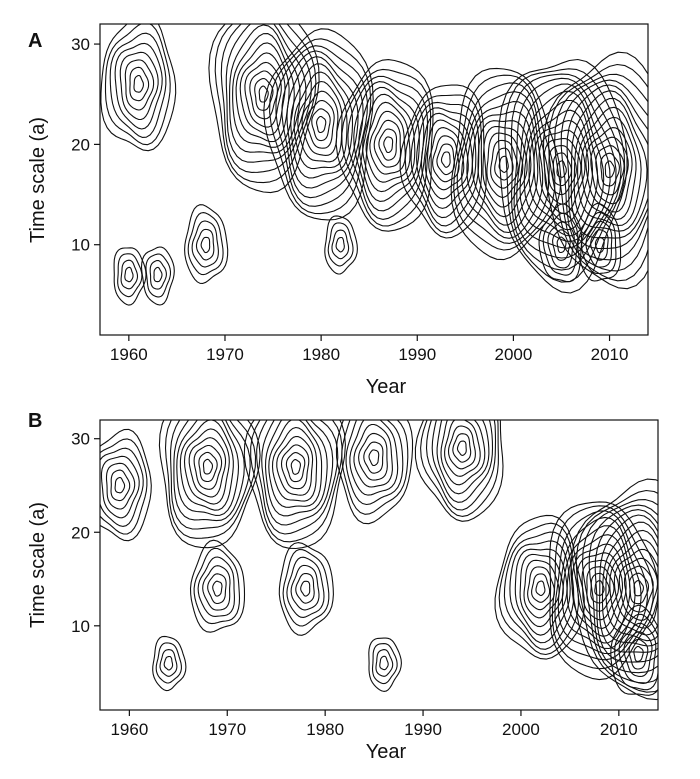 The height and width of the screenshot is (779, 700). What do you see at coordinates (225, 354) in the screenshot?
I see `panel-a-x-tick-label: 1970` at bounding box center [225, 354].